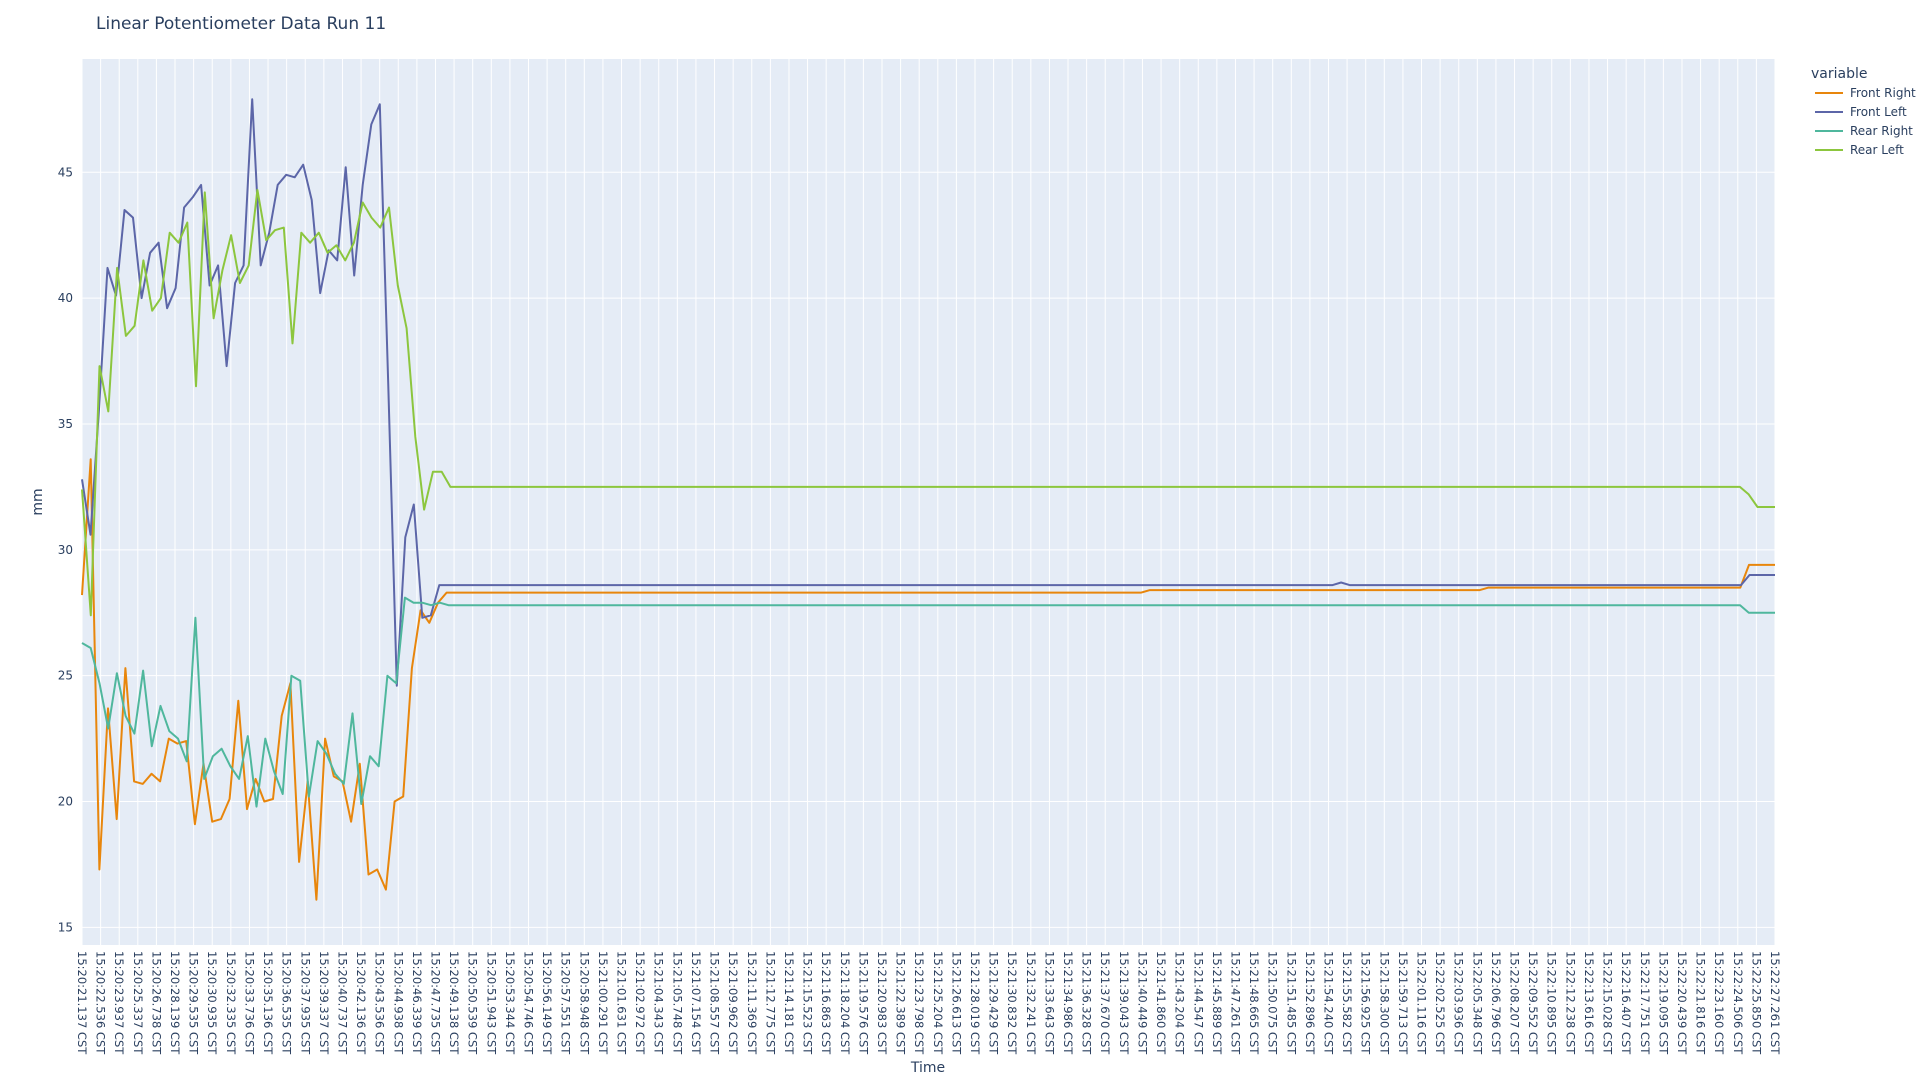 This screenshot has width=1920, height=1080. I want to click on x-tick-label: 15:21:51.485 CST, so click(1291, 1003).